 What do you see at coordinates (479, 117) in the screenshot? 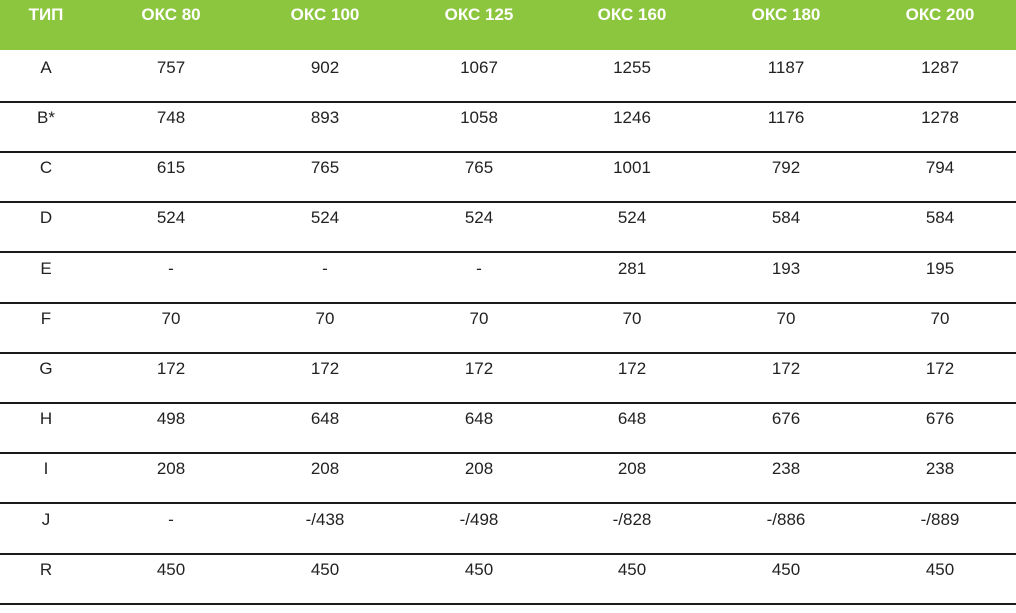
I see `table-cell: 1058` at bounding box center [479, 117].